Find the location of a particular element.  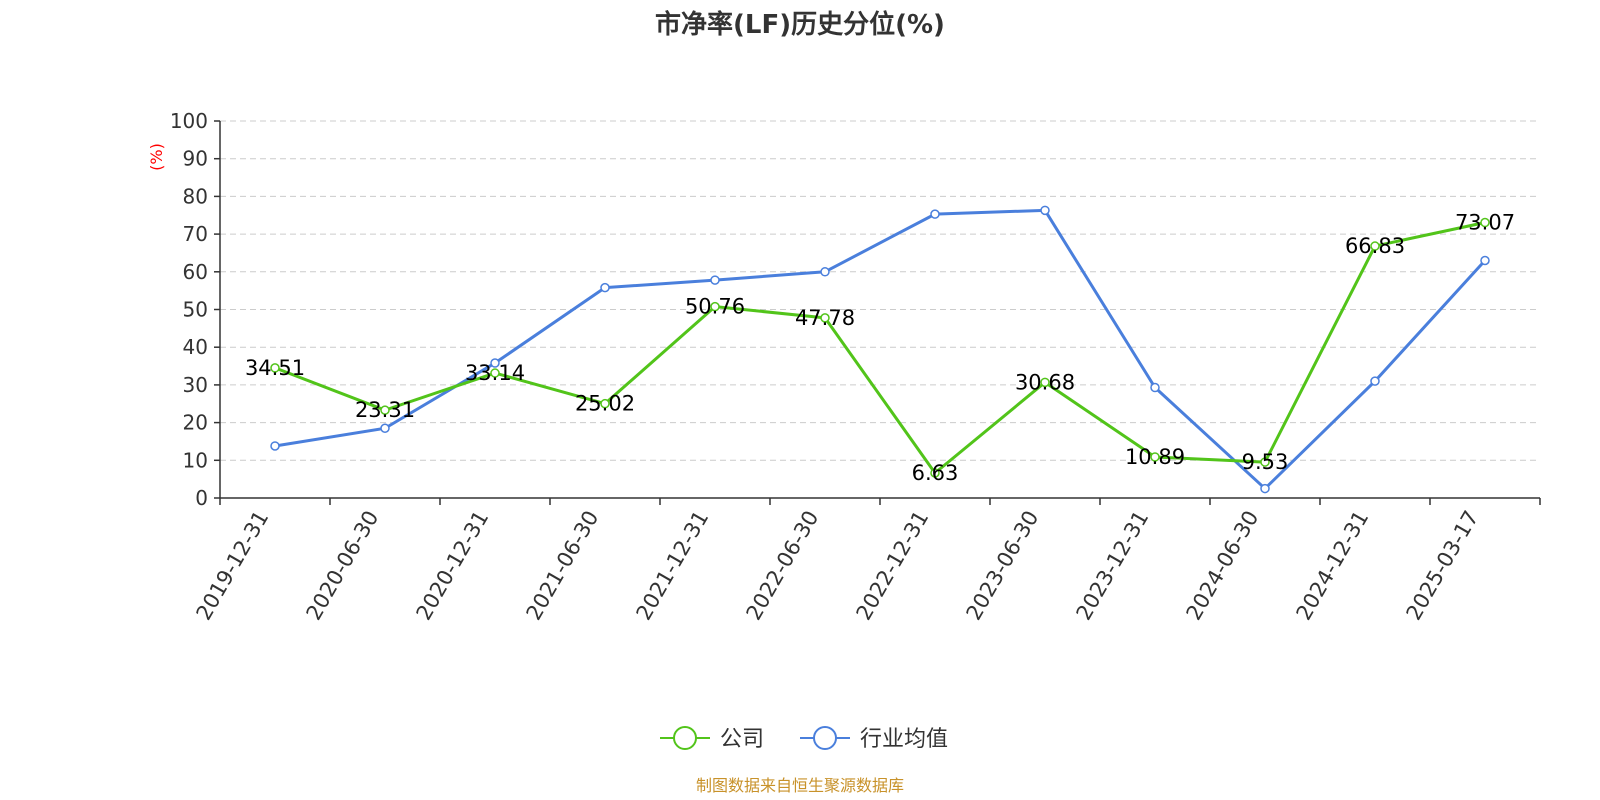

data-label: 66.83 is located at coordinates (1375, 246).